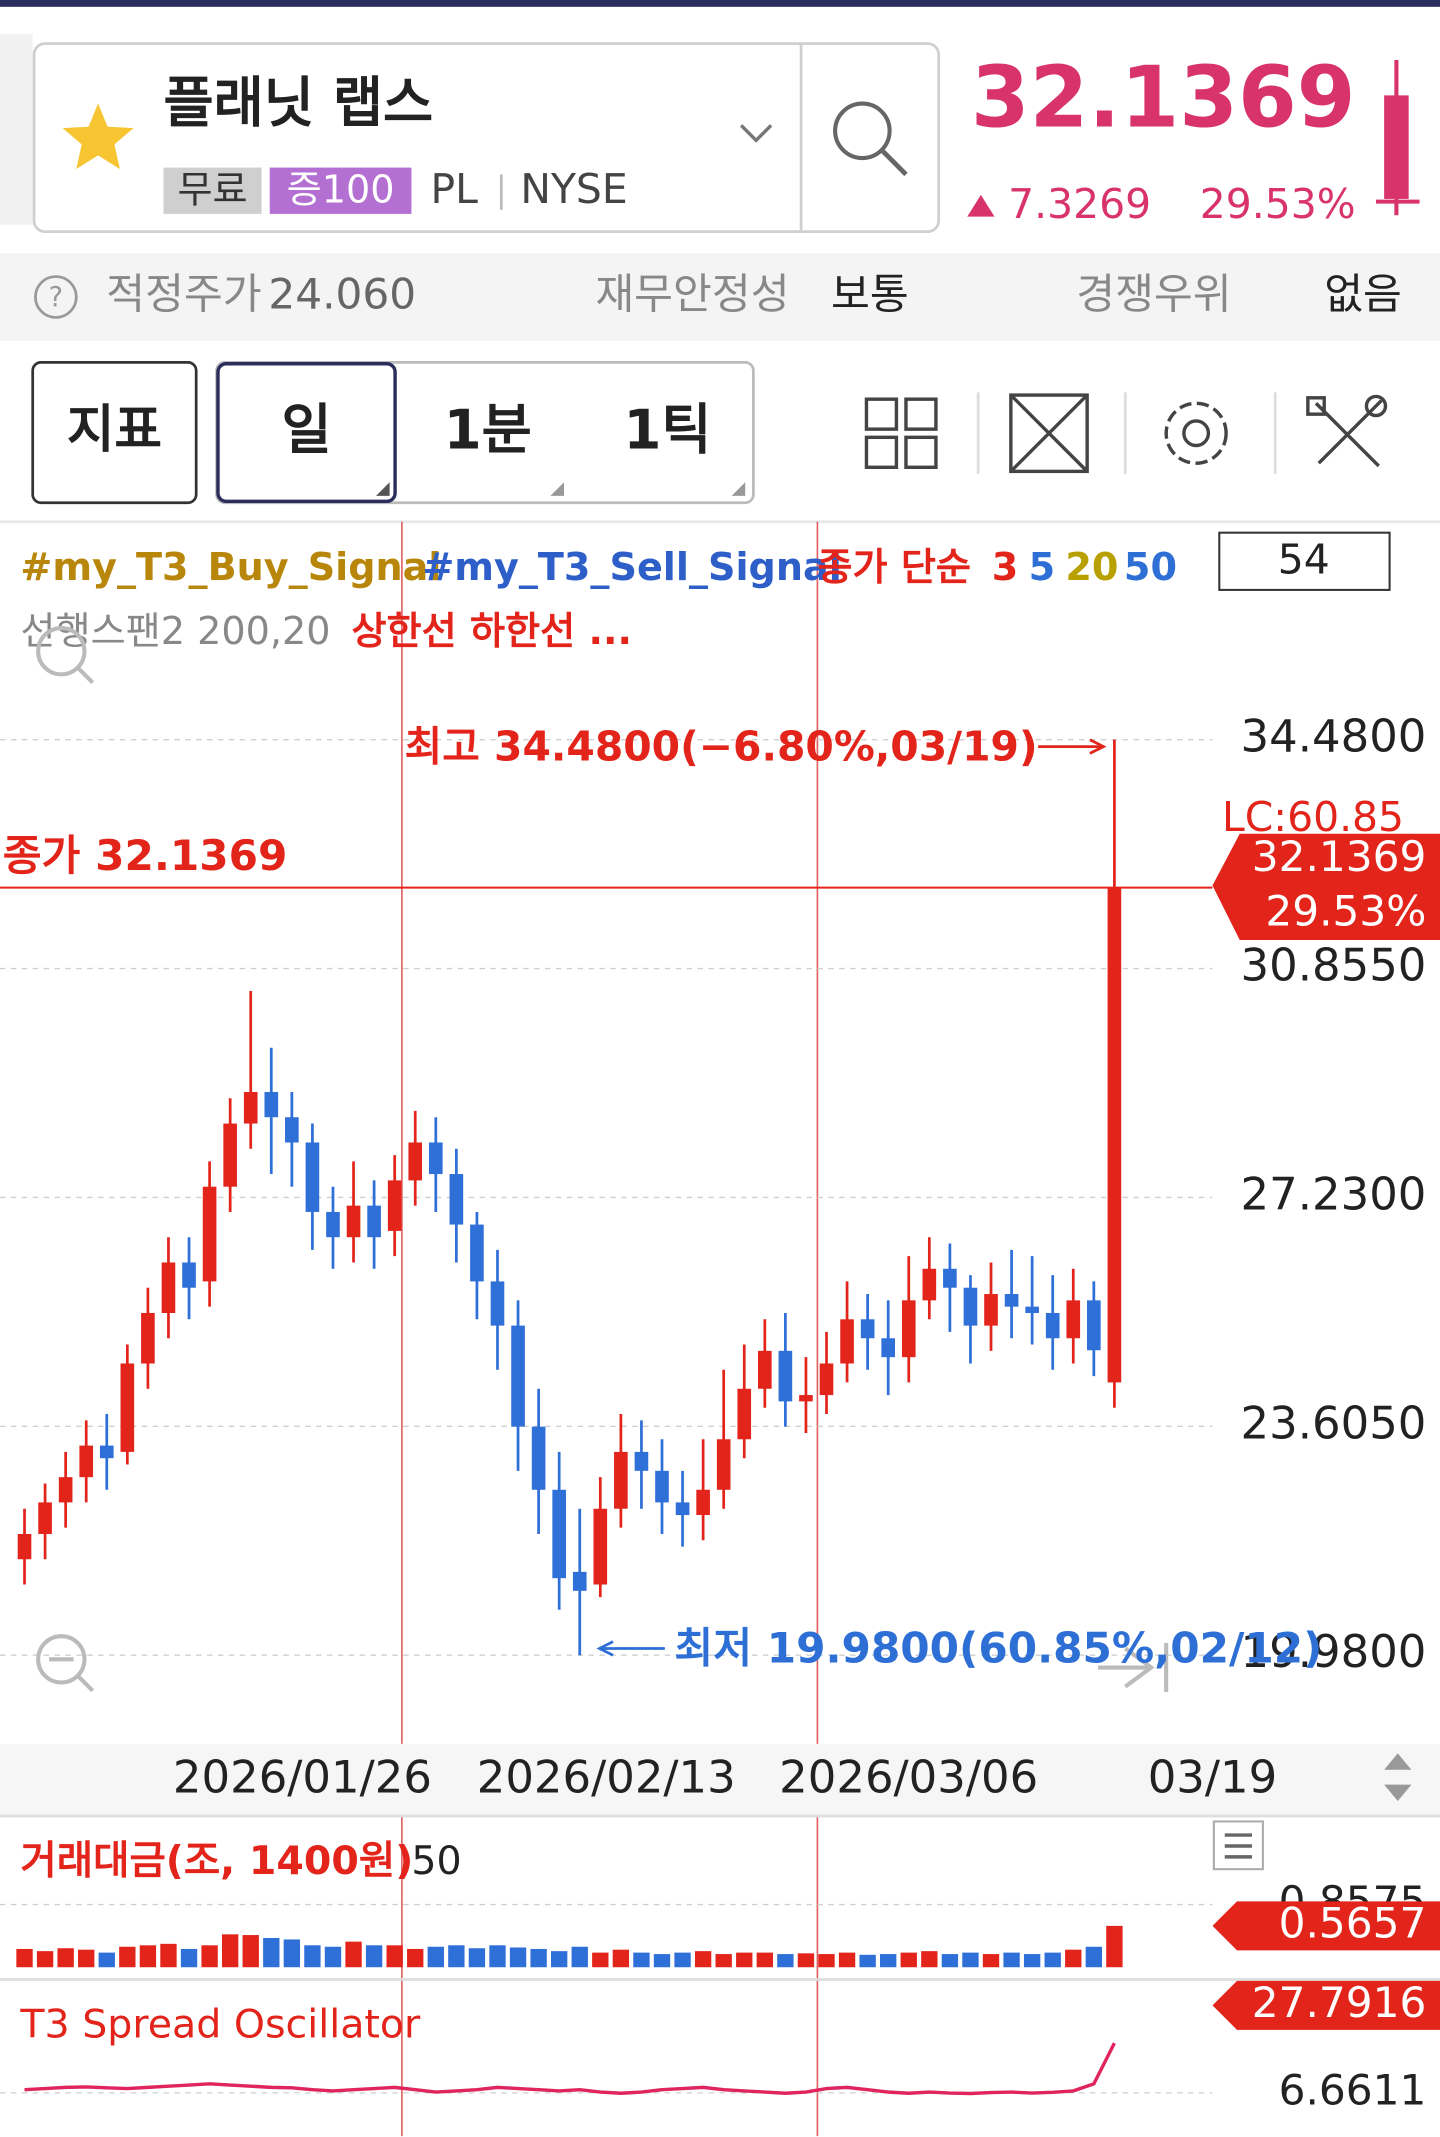  I want to click on favorite-star, so click(98, 136).